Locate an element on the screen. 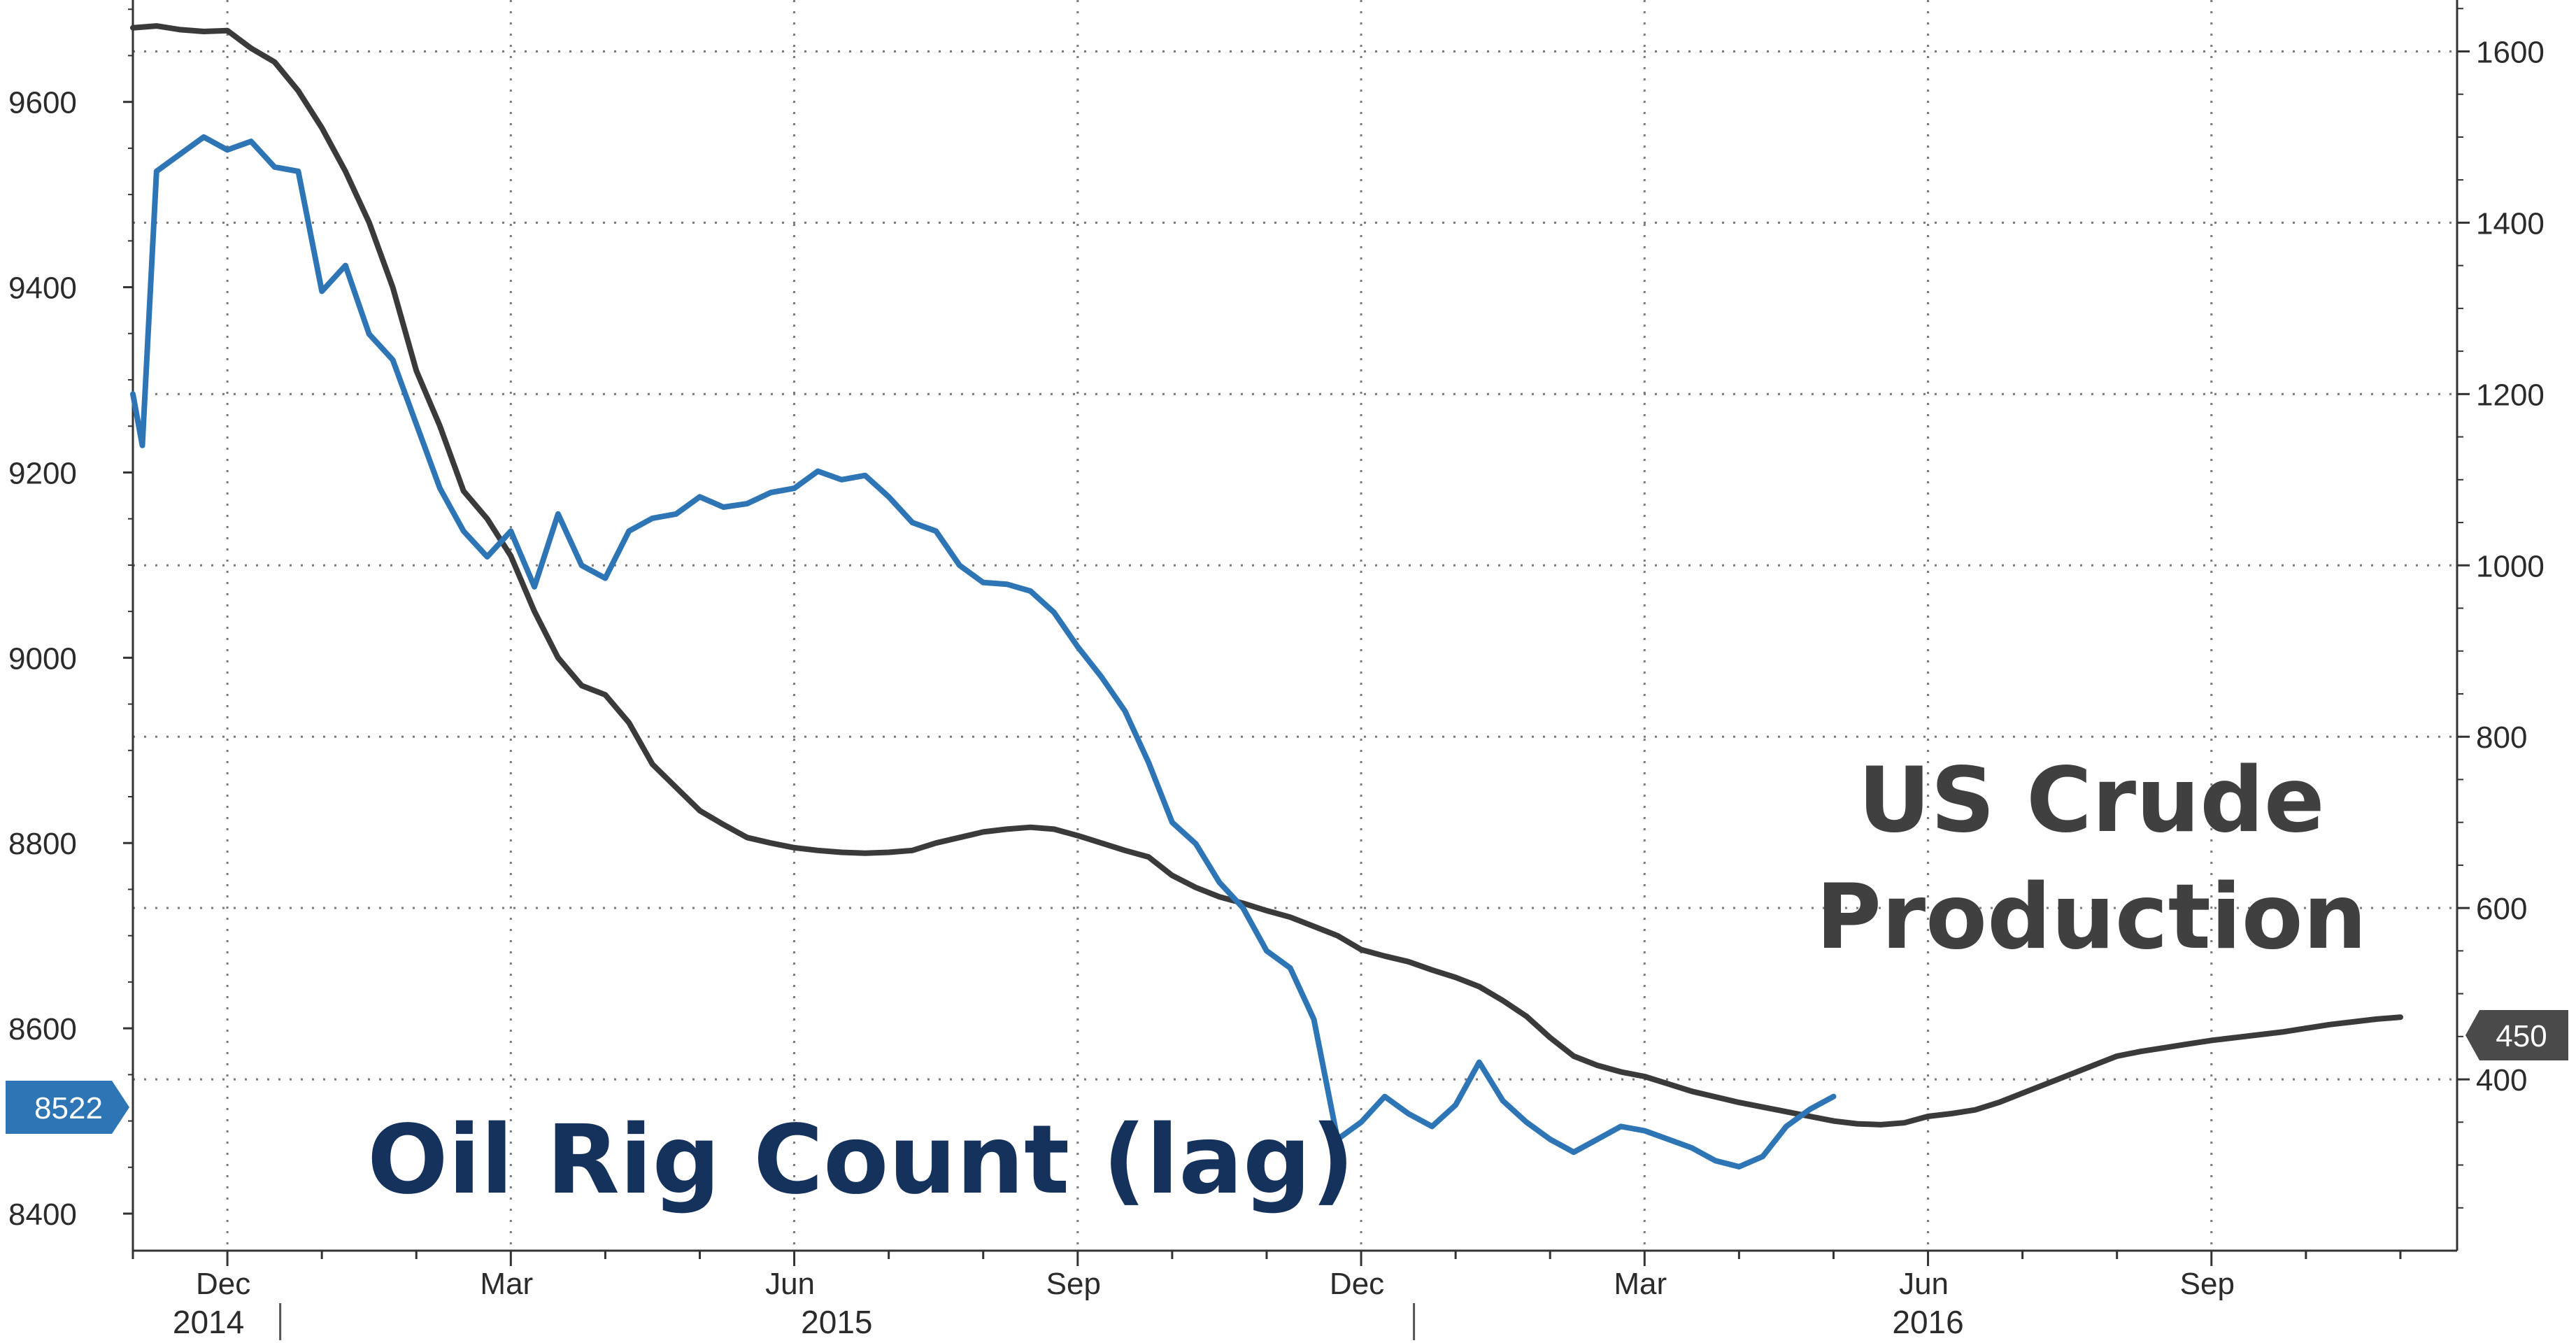 The width and height of the screenshot is (2576, 1343). left-axis-ticks: 8400 8600 8800 9000 9200 9400 9600 is located at coordinates (70, 620).